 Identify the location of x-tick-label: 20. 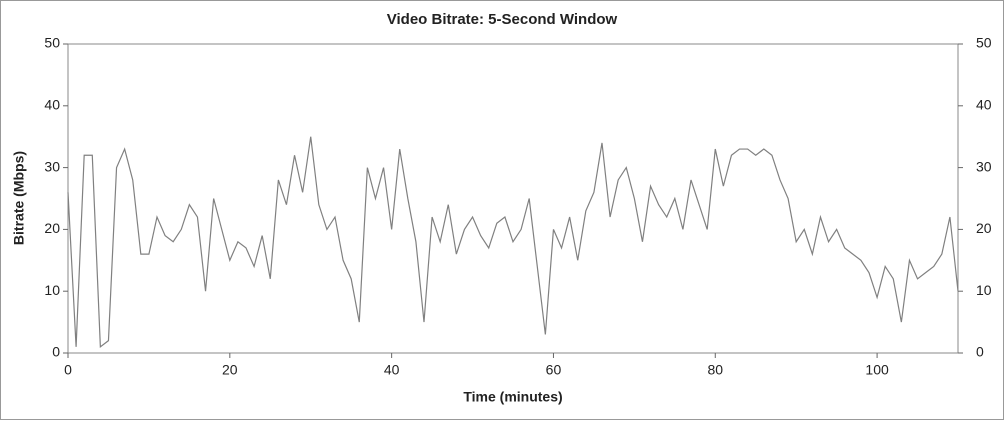
(230, 370).